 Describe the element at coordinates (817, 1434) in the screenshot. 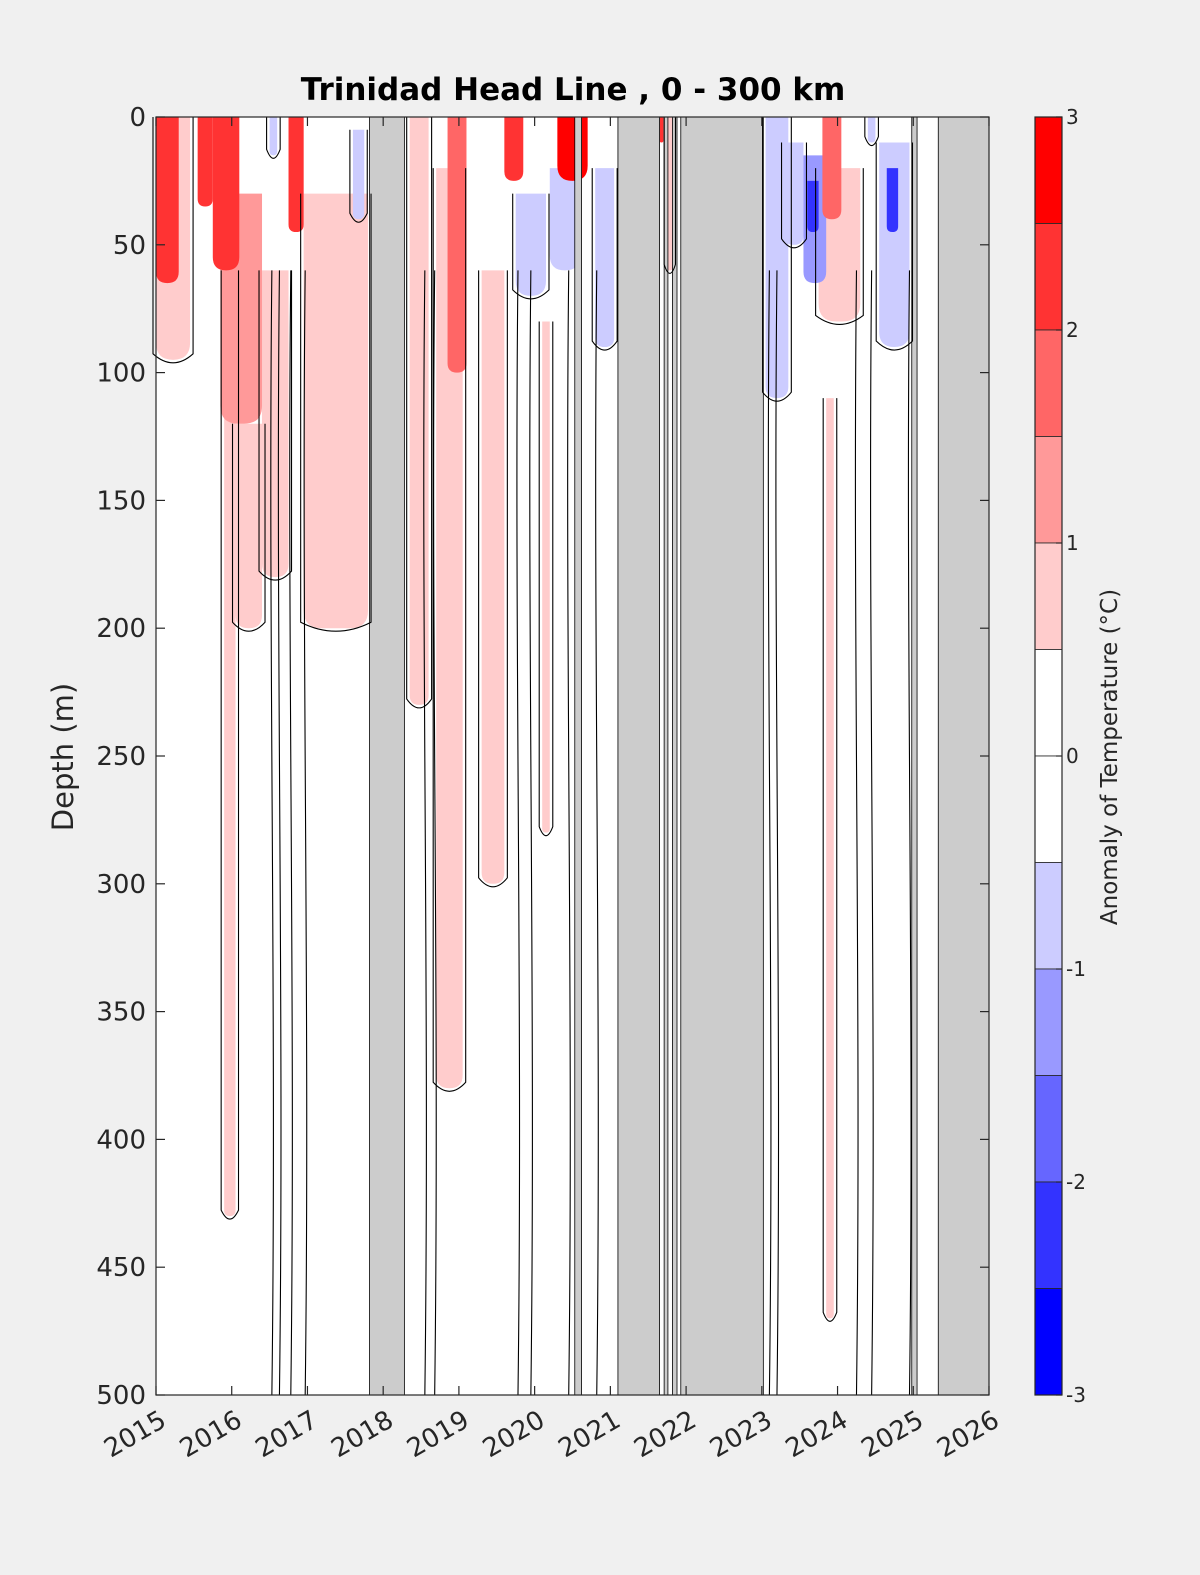

I see `x-tick-label: 2024` at that location.